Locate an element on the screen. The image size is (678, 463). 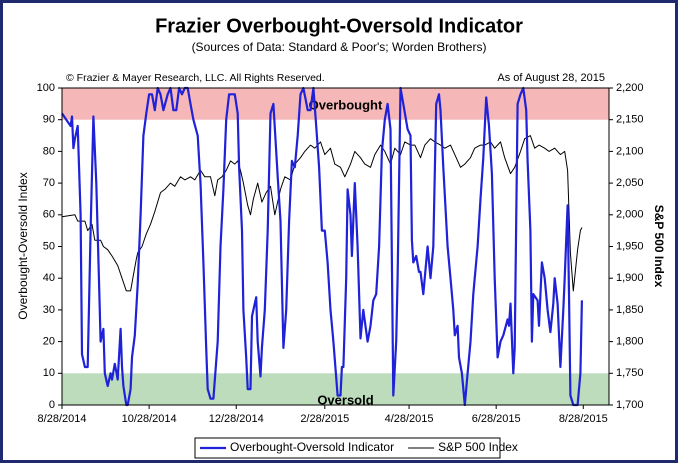
y2-tick-label: 2,200 is located at coordinates (630, 88).